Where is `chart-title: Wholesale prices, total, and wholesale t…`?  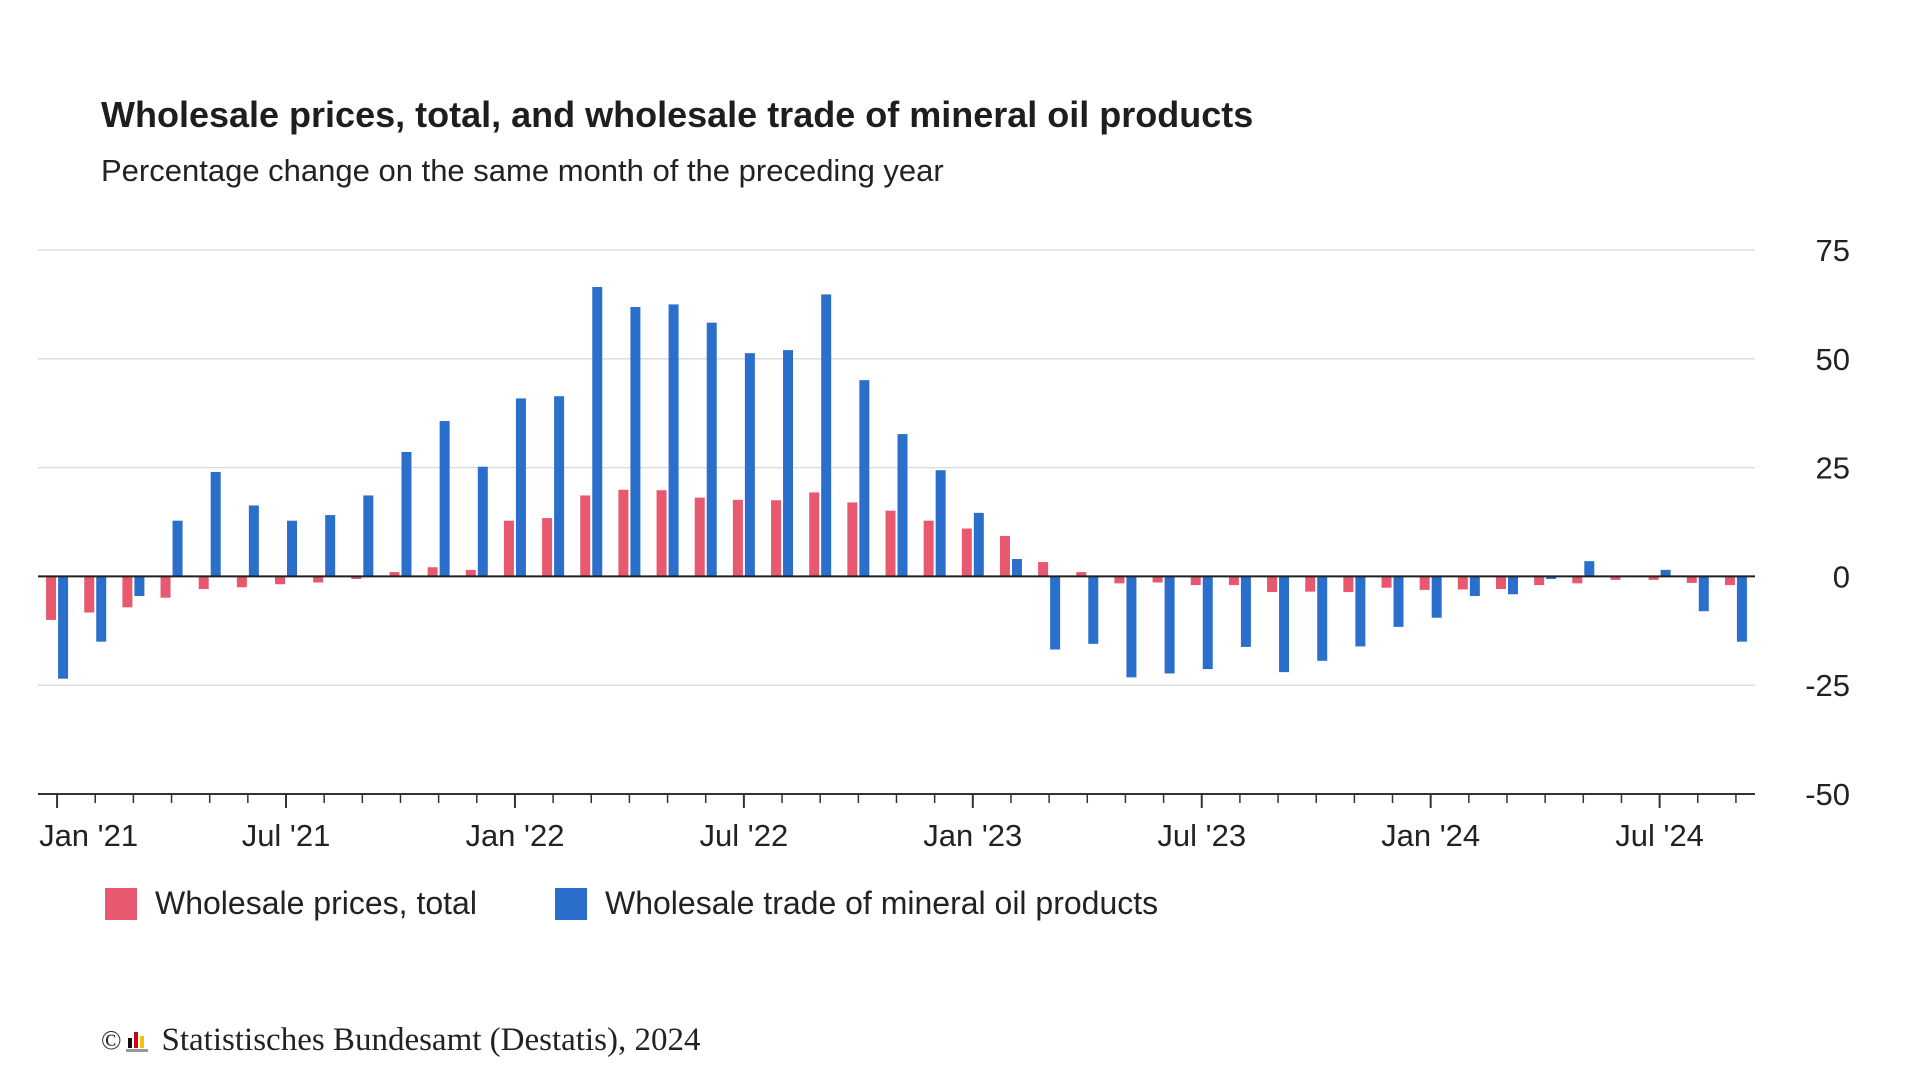 chart-title: Wholesale prices, total, and wholesale t… is located at coordinates (677, 114).